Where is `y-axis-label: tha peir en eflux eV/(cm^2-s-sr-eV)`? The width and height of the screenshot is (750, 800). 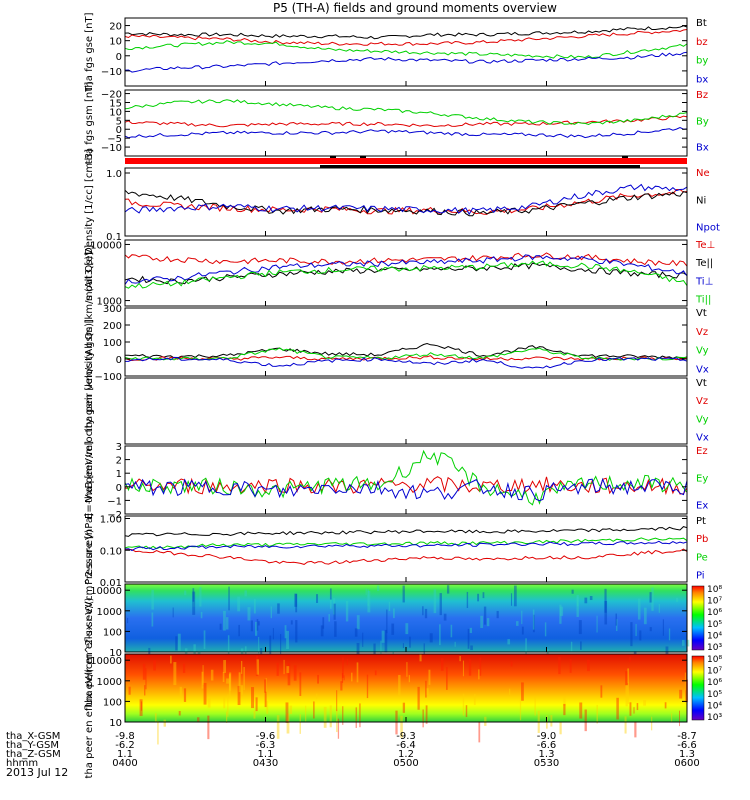 y-axis-label: tha peir en eflux eV/(cm^2-s-sr-eV) is located at coordinates (89, 618).